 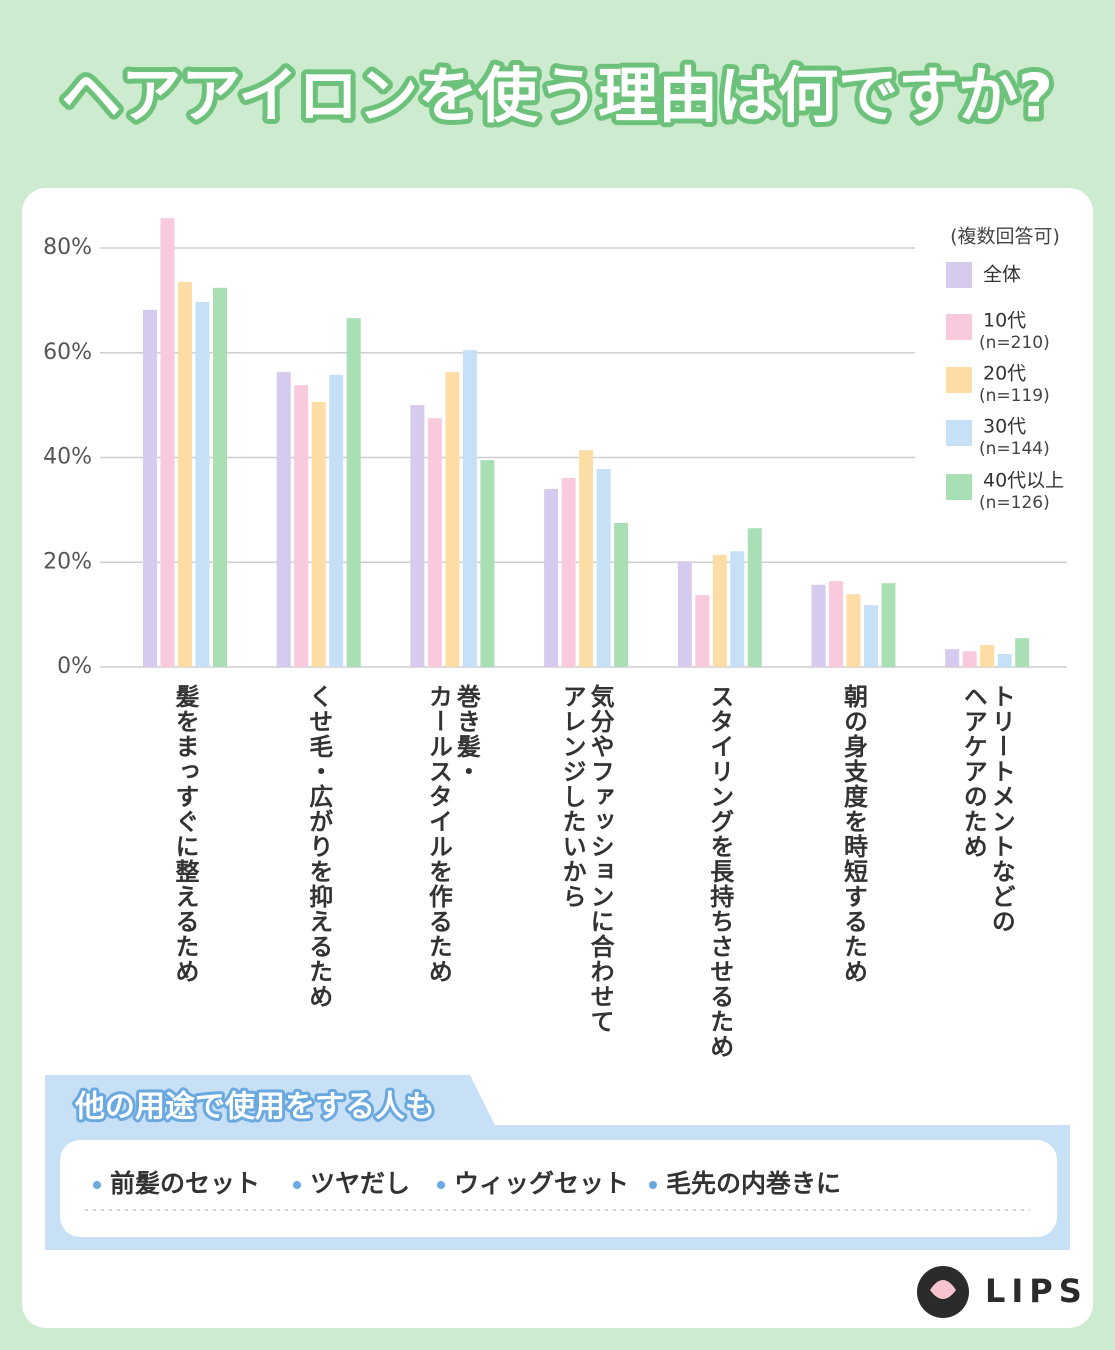 I want to click on x-tick-label: 気分やファッションに合わせて アレンジしたいから, so click(x=586, y=859).